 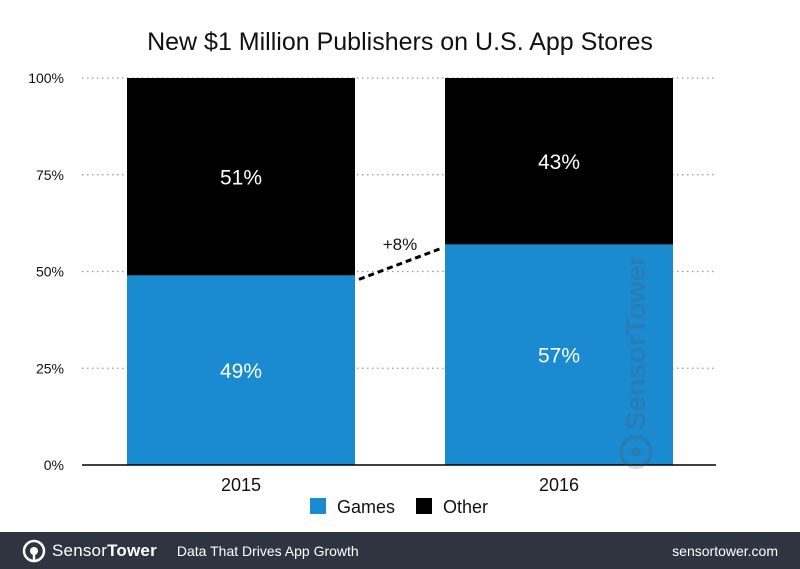 What do you see at coordinates (400, 244) in the screenshot?
I see `annotation-label: +8%` at bounding box center [400, 244].